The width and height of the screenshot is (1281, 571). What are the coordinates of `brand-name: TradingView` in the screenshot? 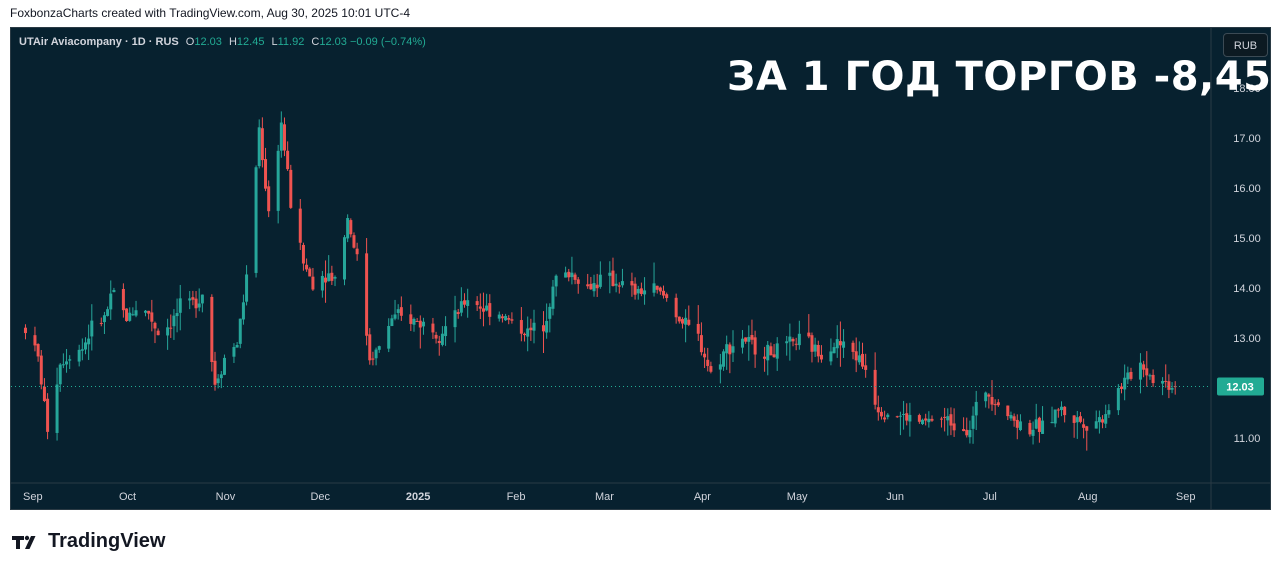 It's located at (107, 541).